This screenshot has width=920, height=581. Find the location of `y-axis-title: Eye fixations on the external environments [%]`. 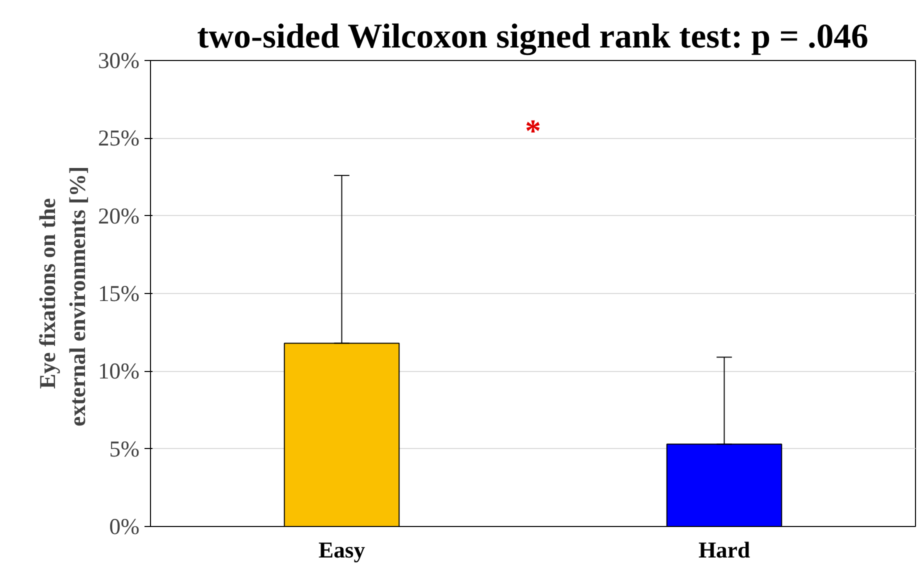

y-axis-title: Eye fixations on the external environments [%] is located at coordinates (62, 296).